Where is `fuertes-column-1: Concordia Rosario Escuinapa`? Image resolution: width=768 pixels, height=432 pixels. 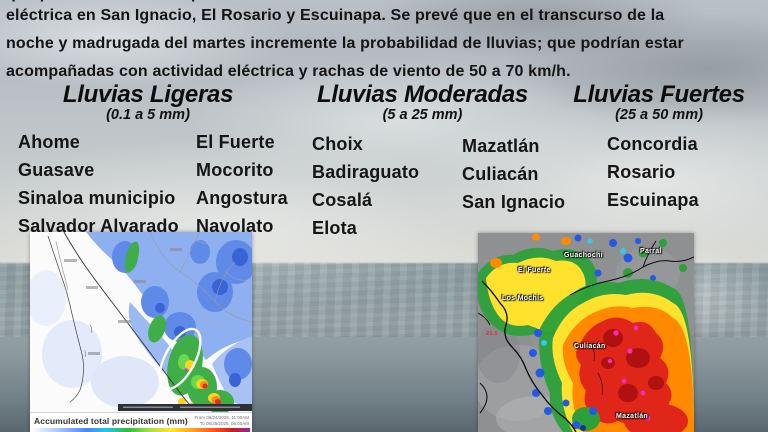
fuertes-column-1: Concordia Rosario Escuinapa is located at coordinates (653, 172).